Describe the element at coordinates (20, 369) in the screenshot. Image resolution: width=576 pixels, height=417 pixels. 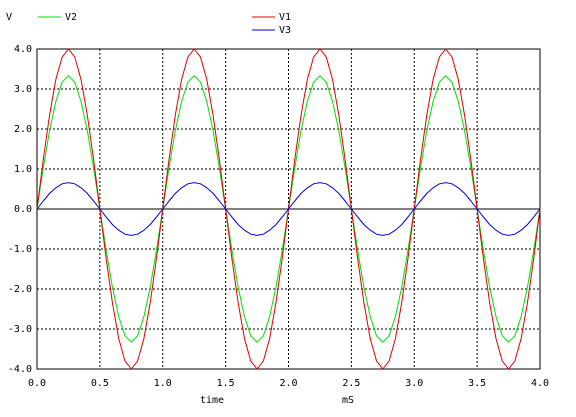
I see `y-tick-label: -4.0` at that location.